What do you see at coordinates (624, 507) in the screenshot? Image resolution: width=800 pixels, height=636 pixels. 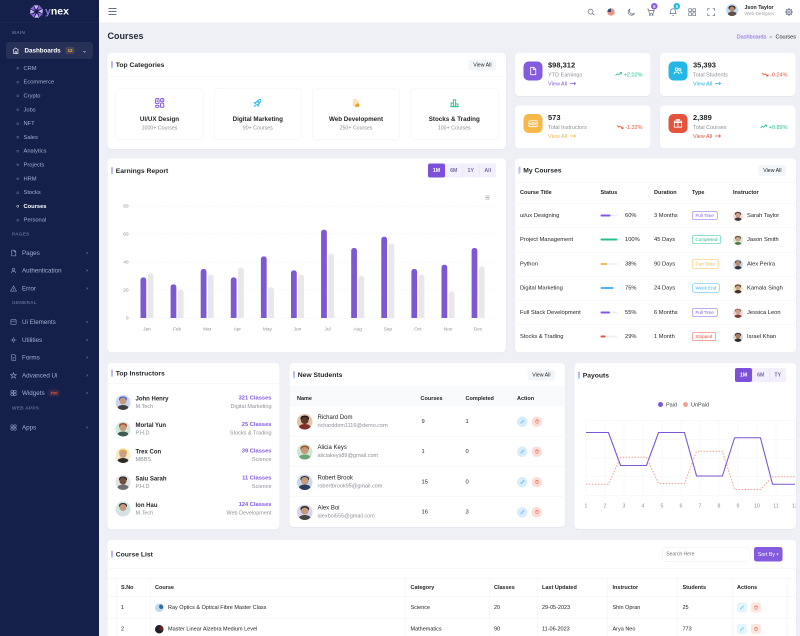 I see `svg-text: 3` at bounding box center [624, 507].